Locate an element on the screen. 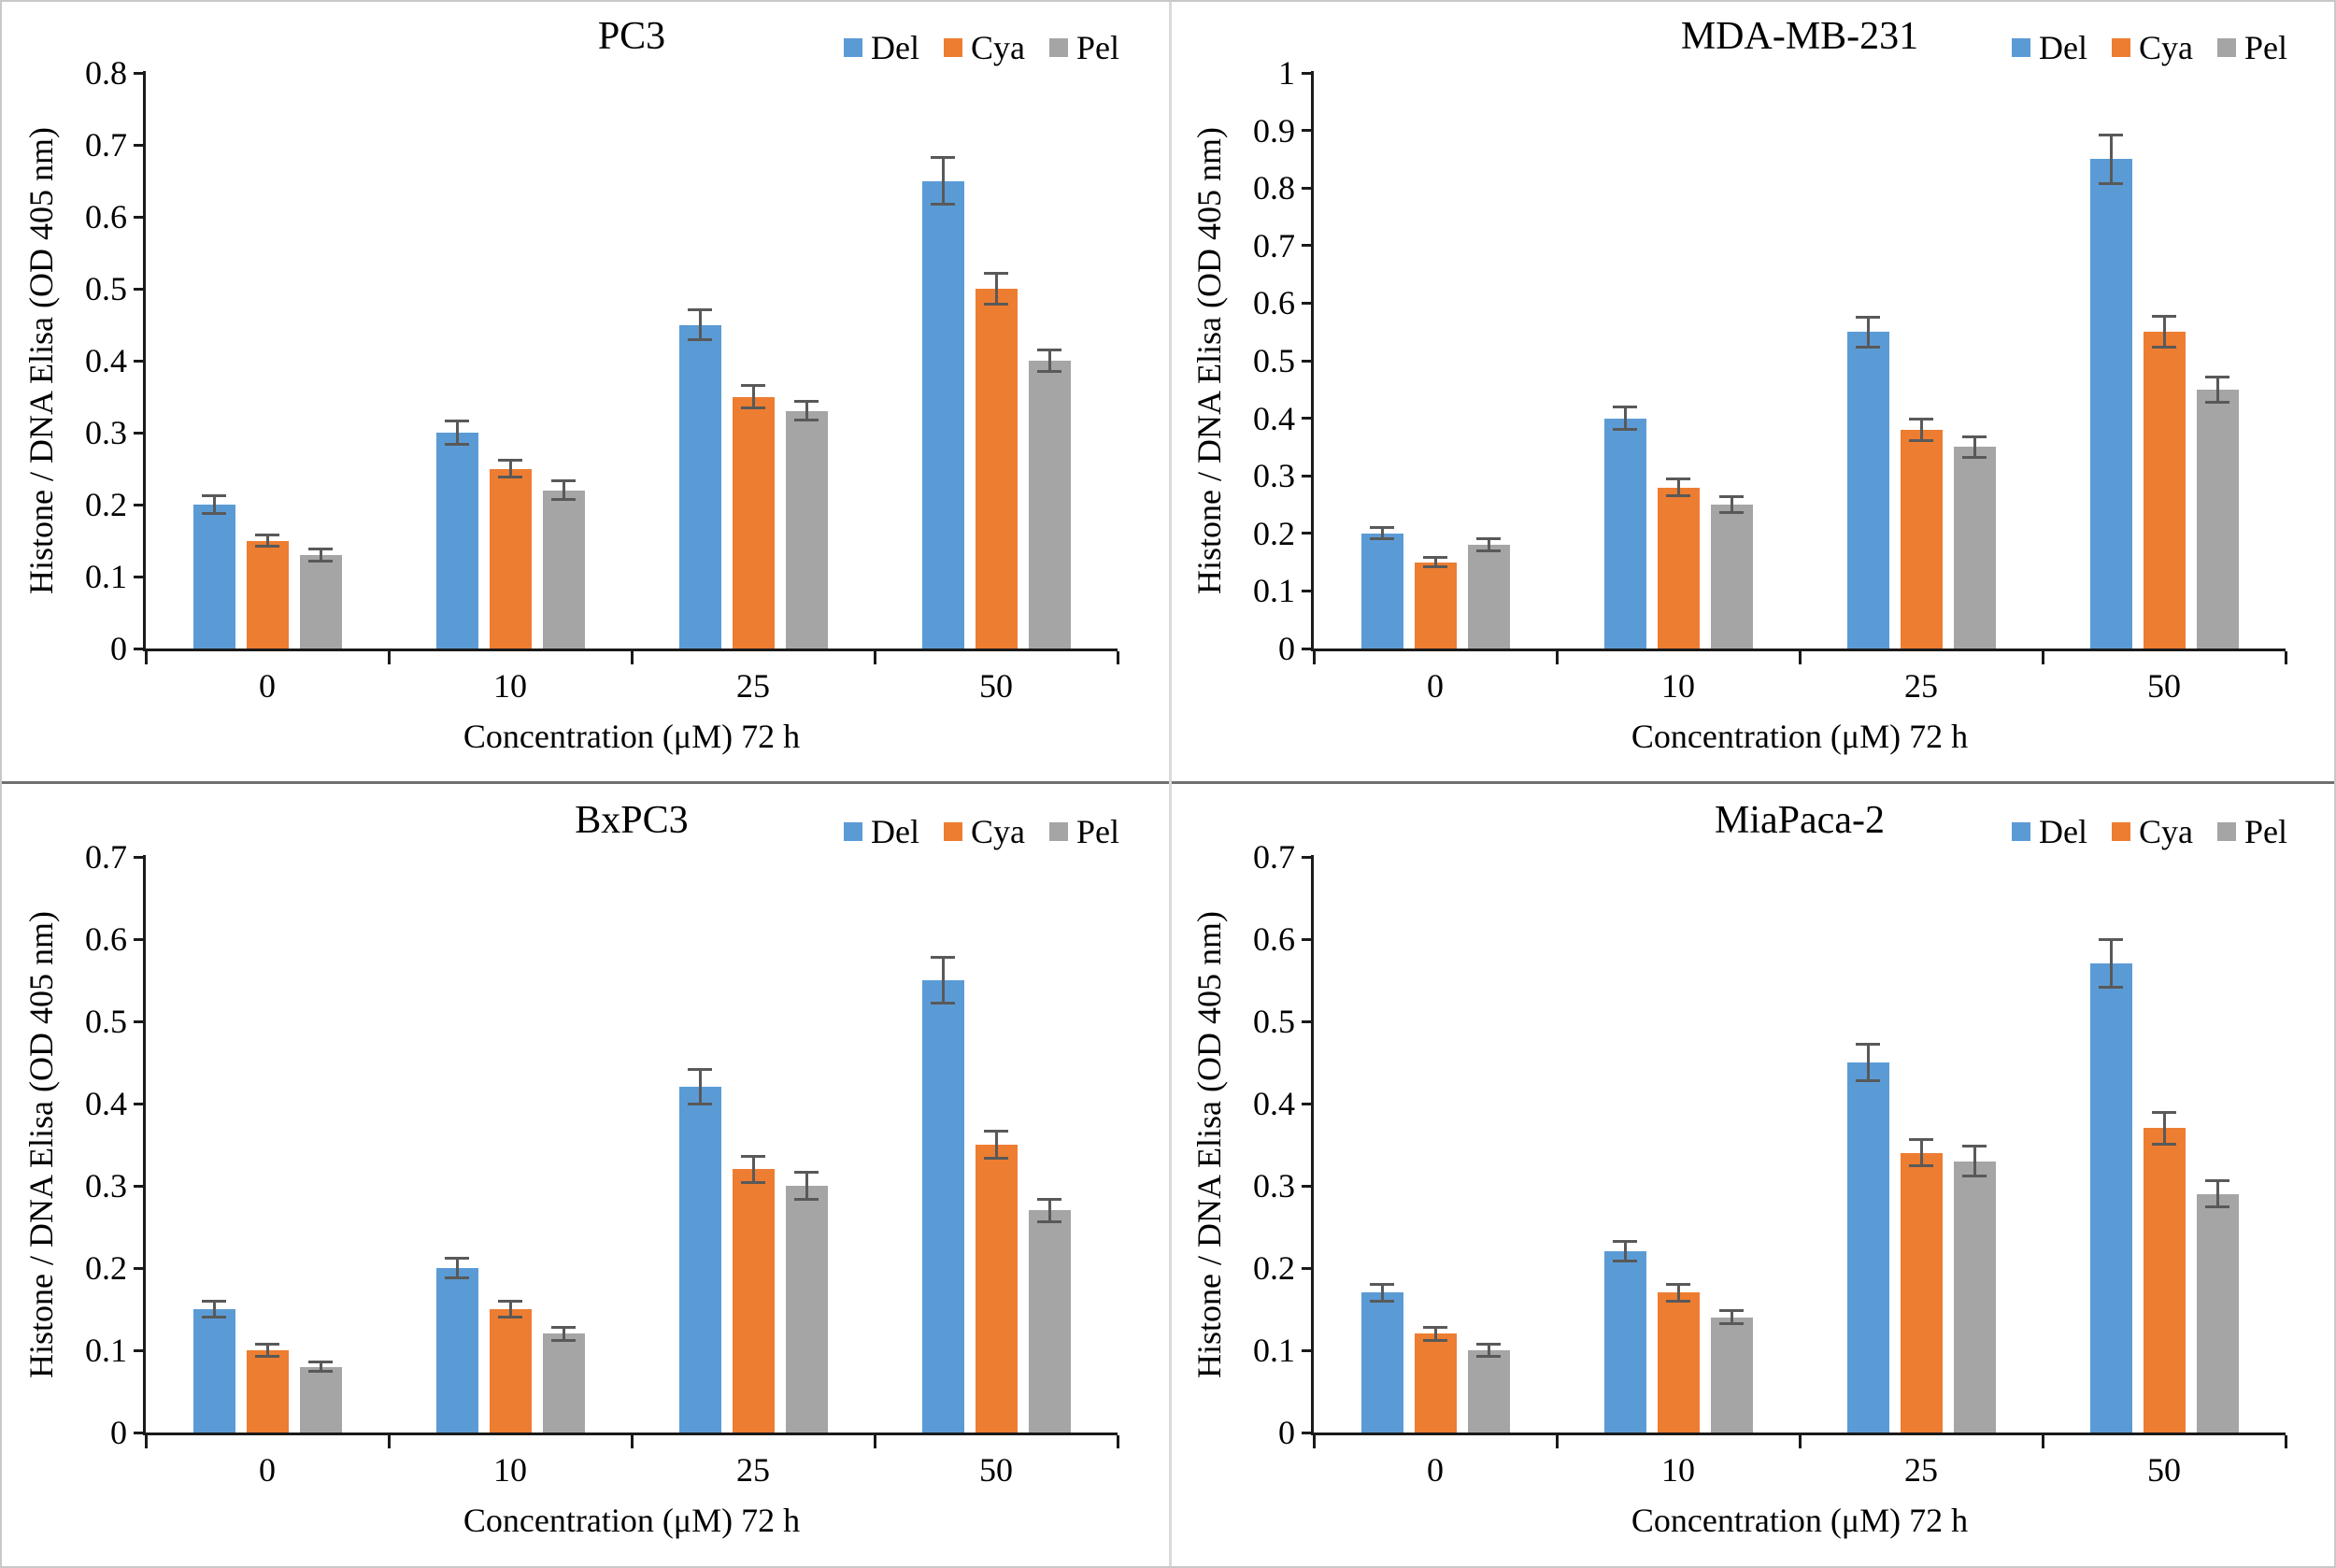 The height and width of the screenshot is (1568, 2336). legend-item-cya: Cya is located at coordinates (2152, 831).